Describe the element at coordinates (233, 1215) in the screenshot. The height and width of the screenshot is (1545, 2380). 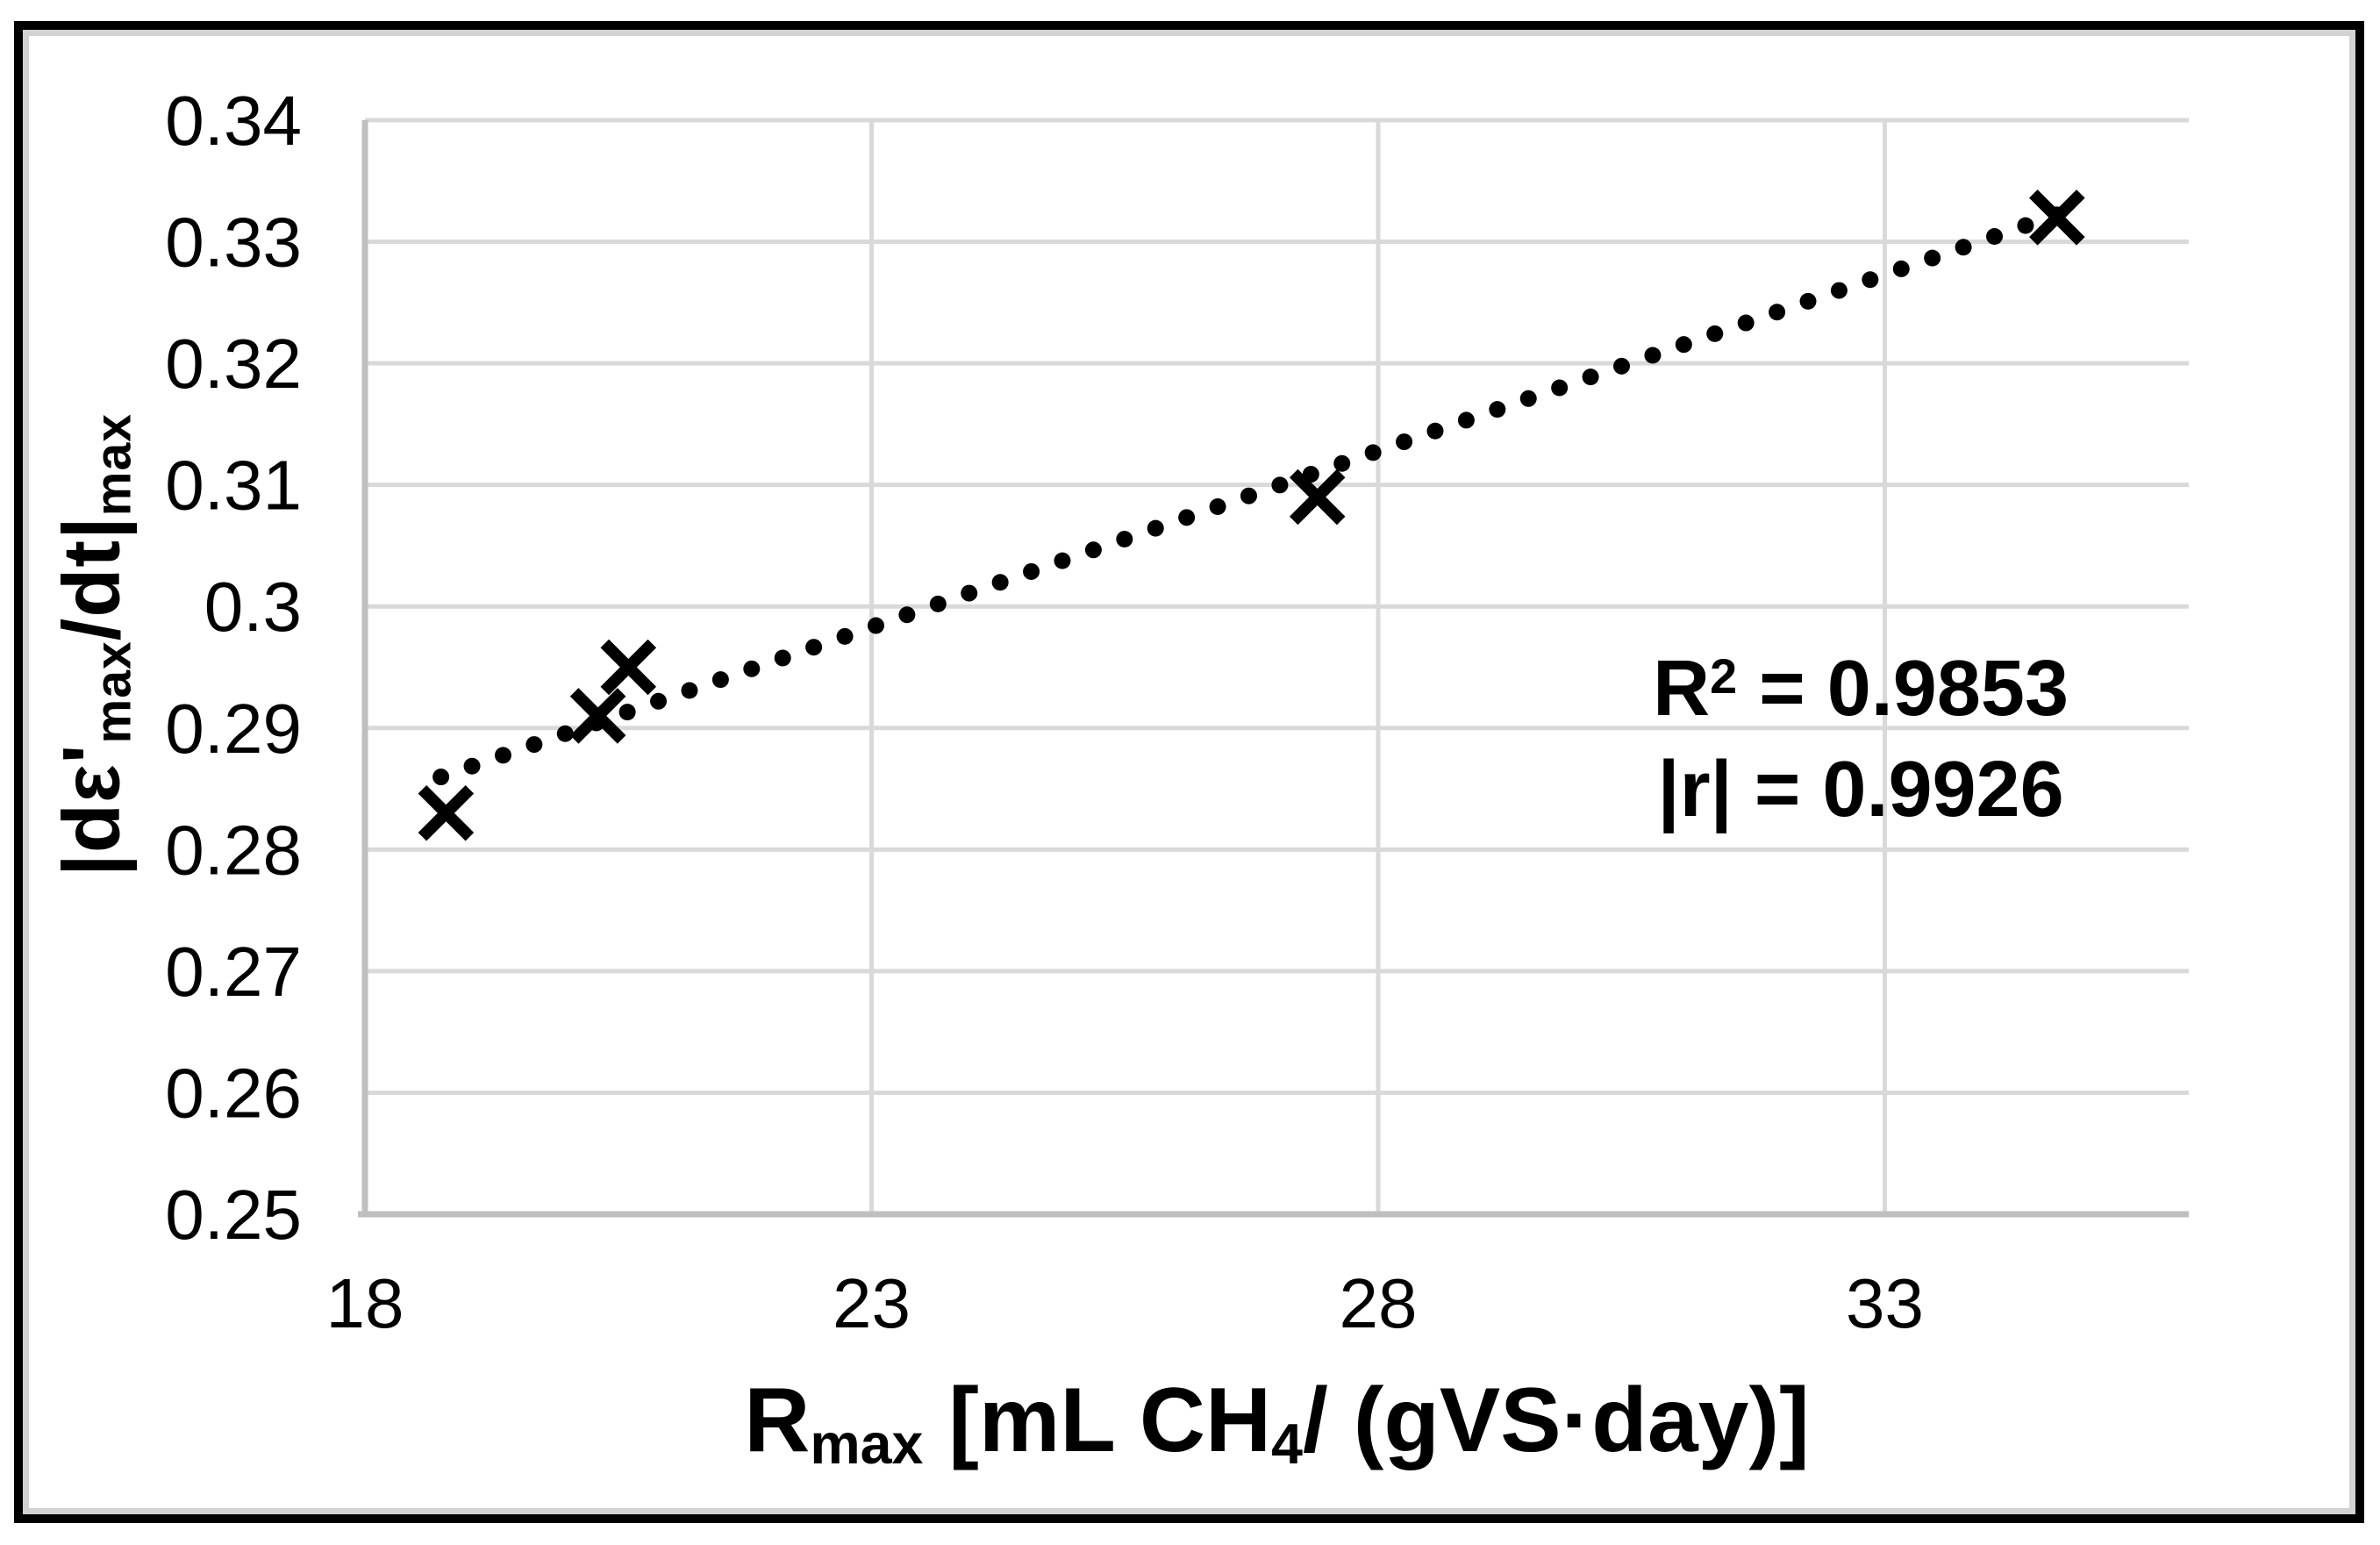
I see `y-tick-label: 0.25` at that location.